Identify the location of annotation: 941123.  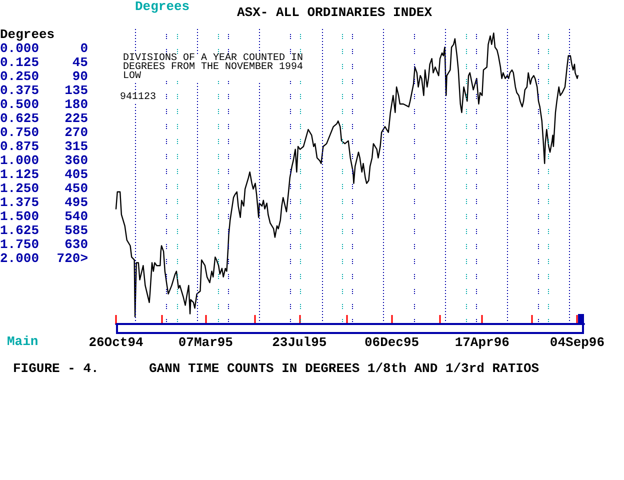
(138, 97).